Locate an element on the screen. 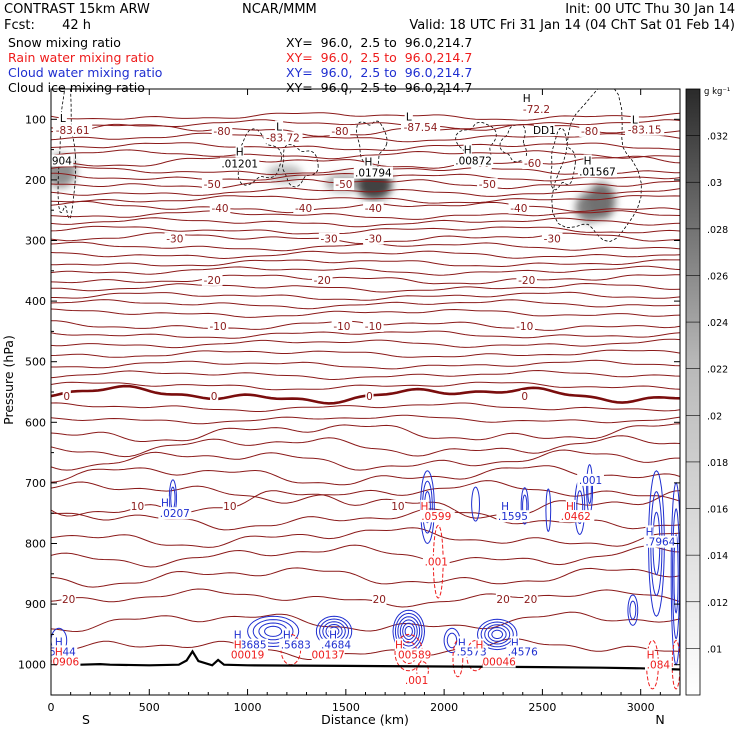  extremum-label: -83.61 is located at coordinates (73, 131).